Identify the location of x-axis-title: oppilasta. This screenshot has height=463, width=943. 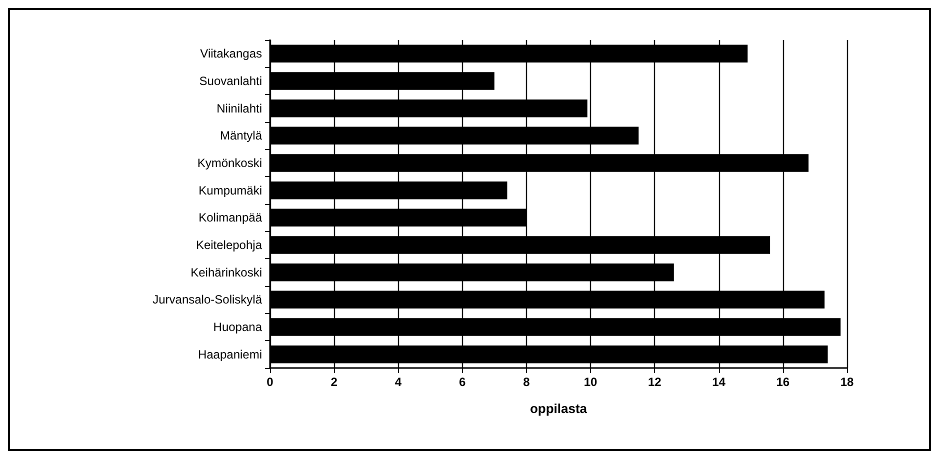
(559, 408).